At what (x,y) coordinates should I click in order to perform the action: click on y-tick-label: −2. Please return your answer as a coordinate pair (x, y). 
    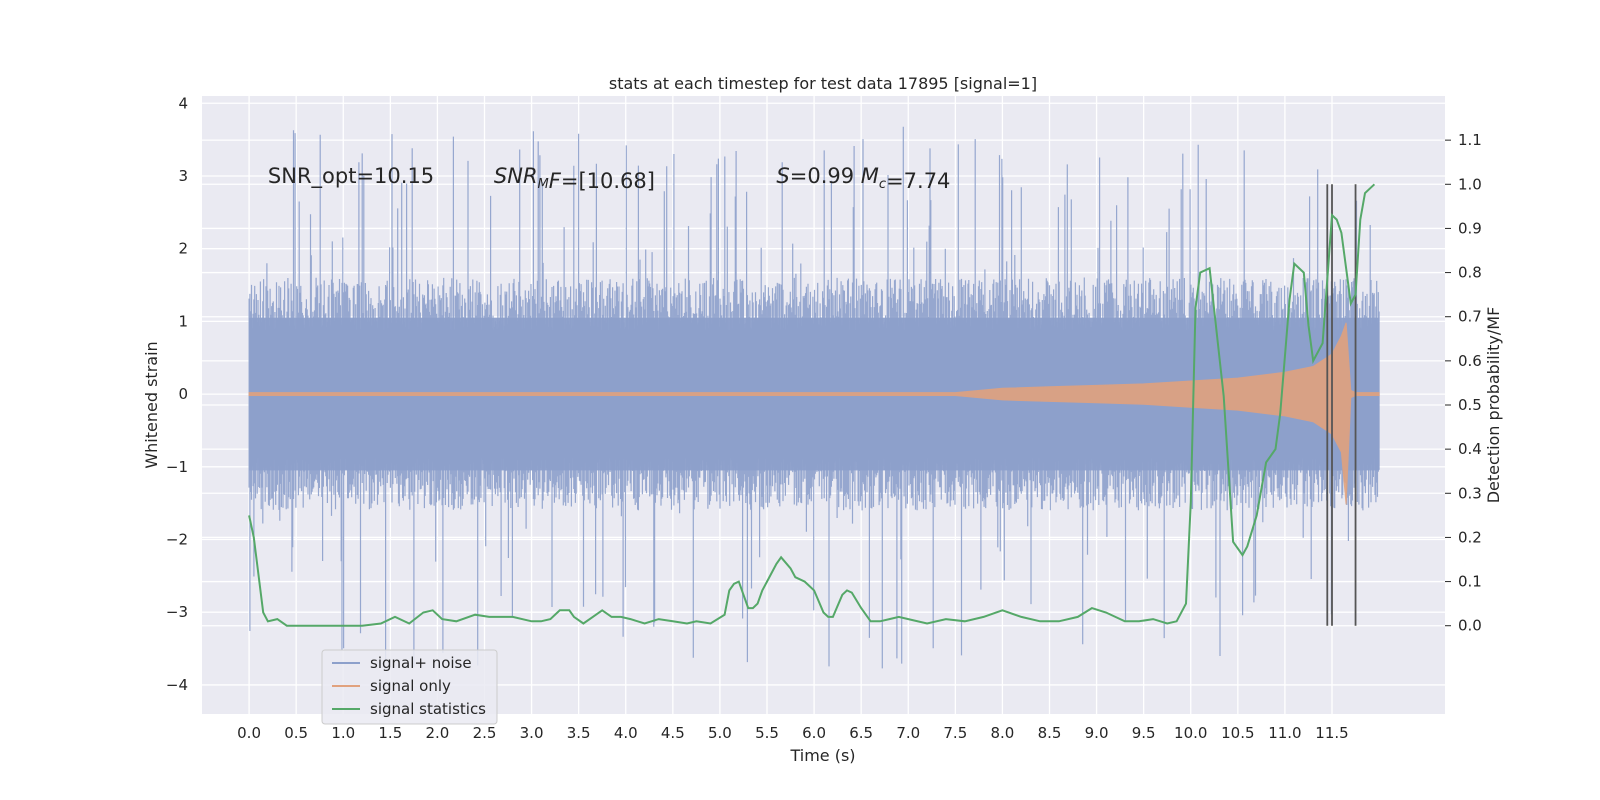
    Looking at the image, I should click on (177, 540).